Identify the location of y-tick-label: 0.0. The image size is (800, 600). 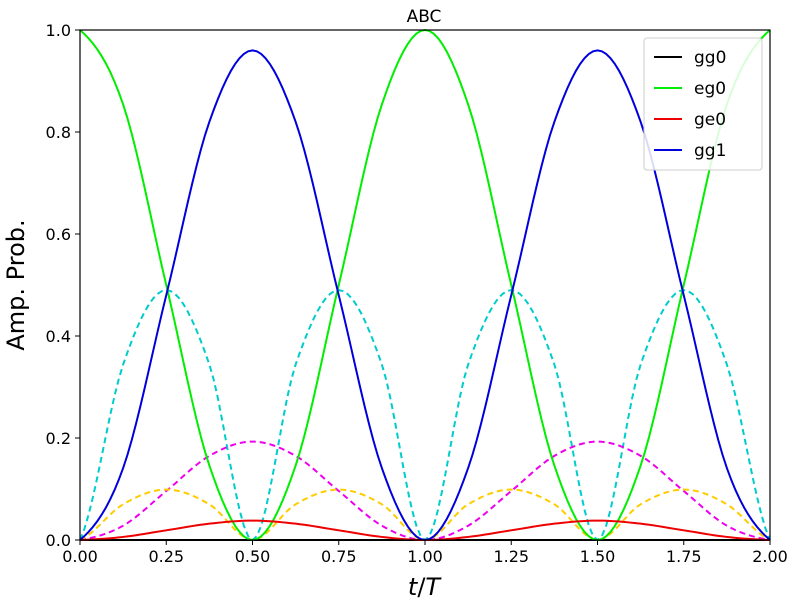
(58, 540).